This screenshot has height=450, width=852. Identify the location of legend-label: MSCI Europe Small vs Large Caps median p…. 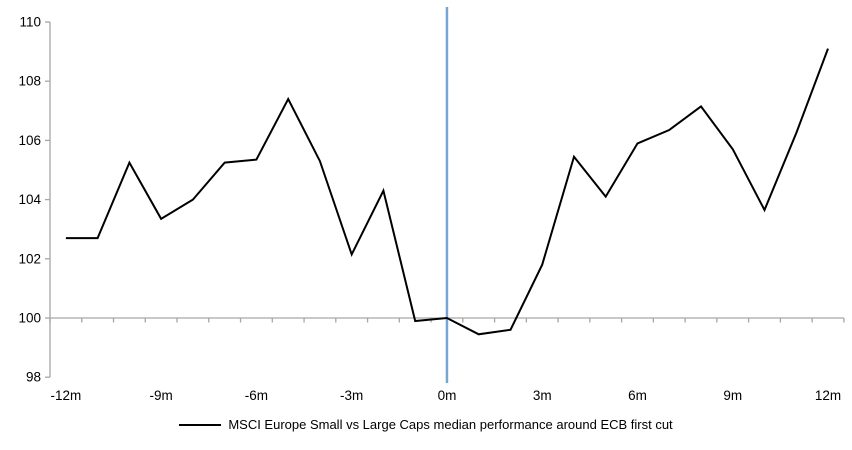
(450, 424).